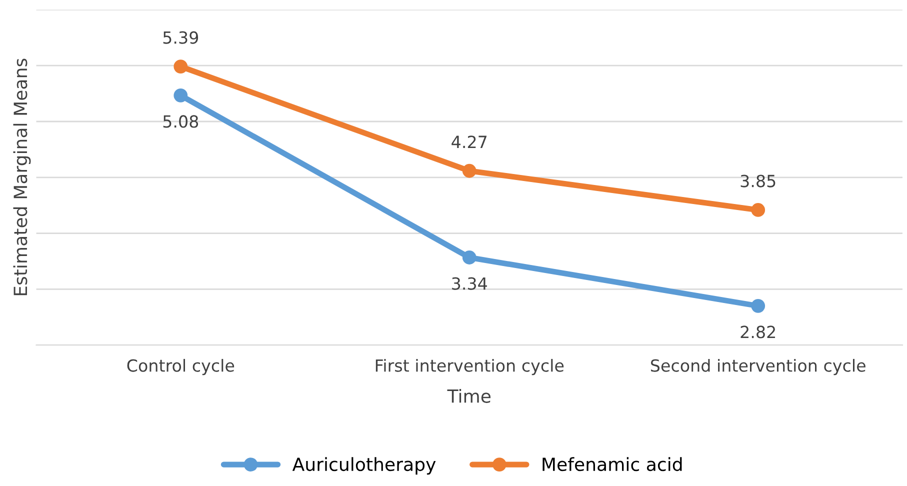 The width and height of the screenshot is (907, 486). What do you see at coordinates (180, 121) in the screenshot?
I see `data-label: 5.08` at bounding box center [180, 121].